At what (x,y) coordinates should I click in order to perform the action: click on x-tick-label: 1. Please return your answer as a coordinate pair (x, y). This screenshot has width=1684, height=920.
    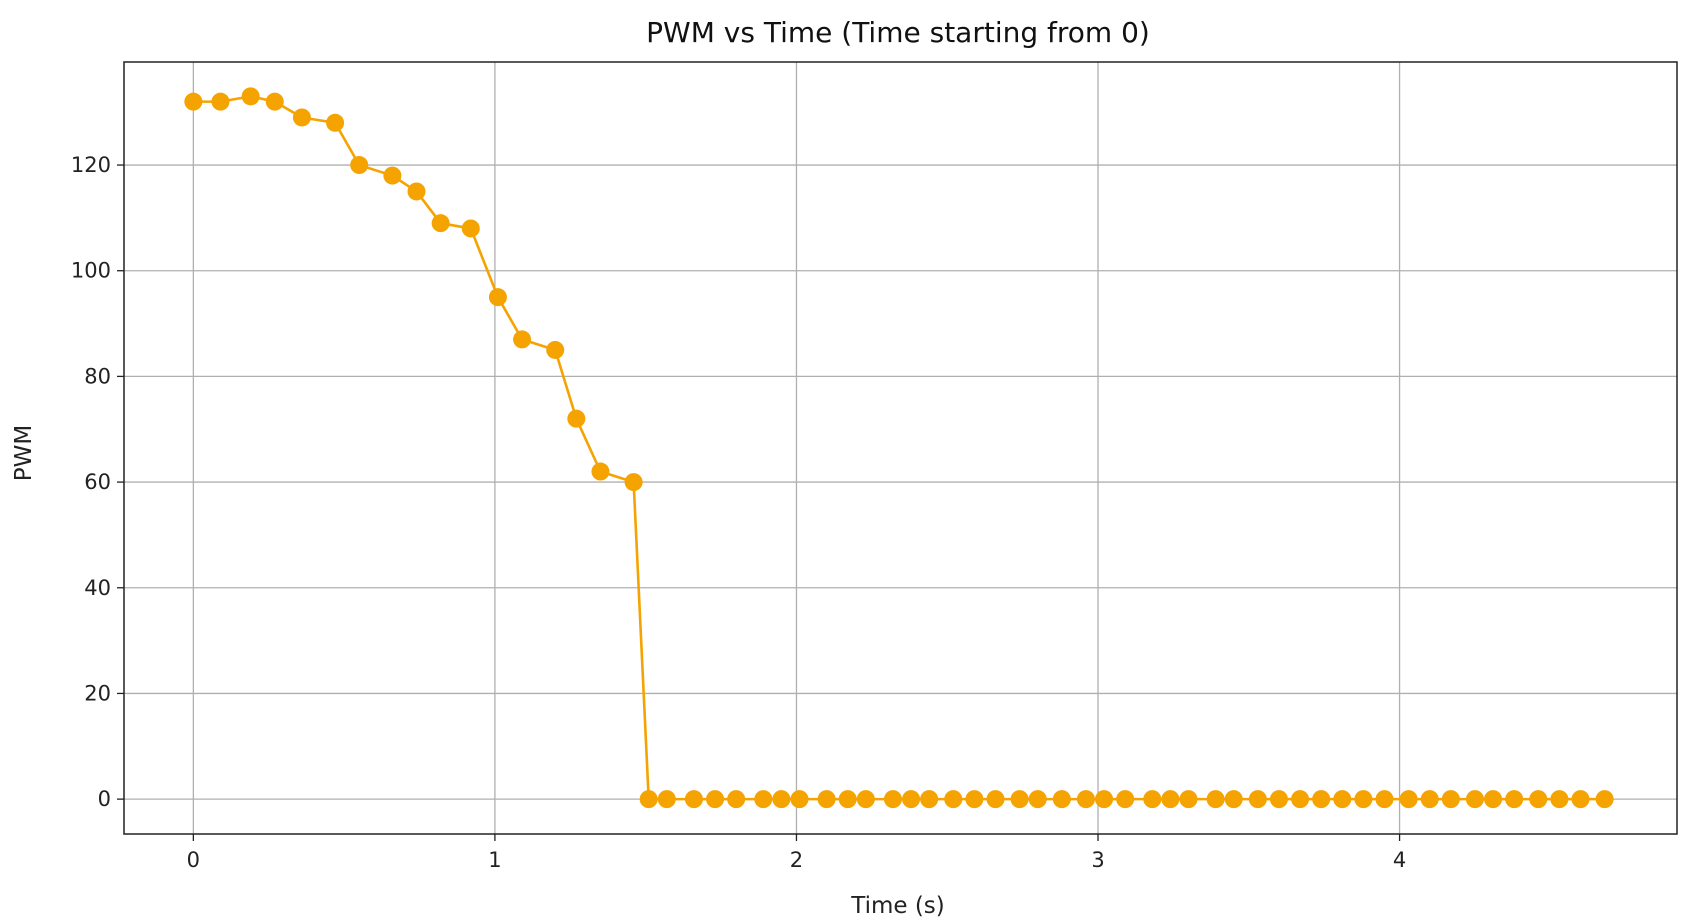
    Looking at the image, I should click on (494, 860).